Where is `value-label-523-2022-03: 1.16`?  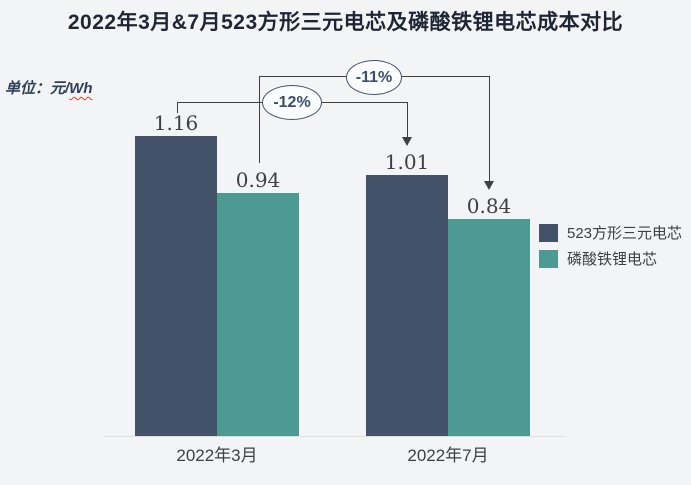 value-label-523-2022-03: 1.16 is located at coordinates (176, 123).